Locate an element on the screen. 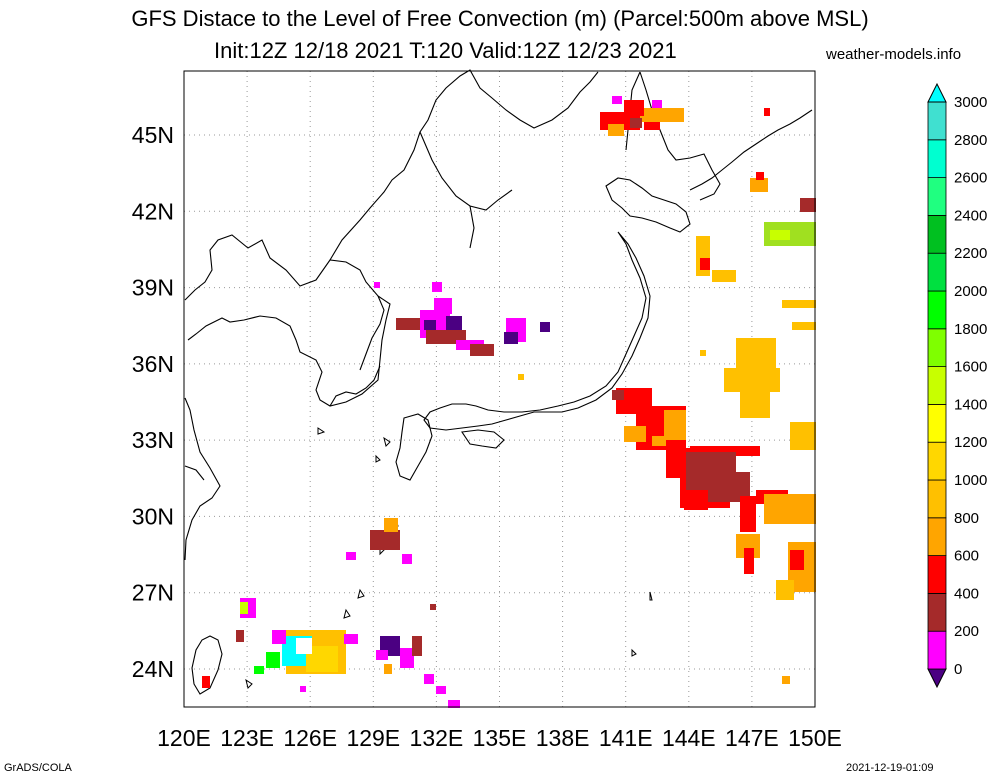  colorbar-label: 1000 is located at coordinates (970, 480).